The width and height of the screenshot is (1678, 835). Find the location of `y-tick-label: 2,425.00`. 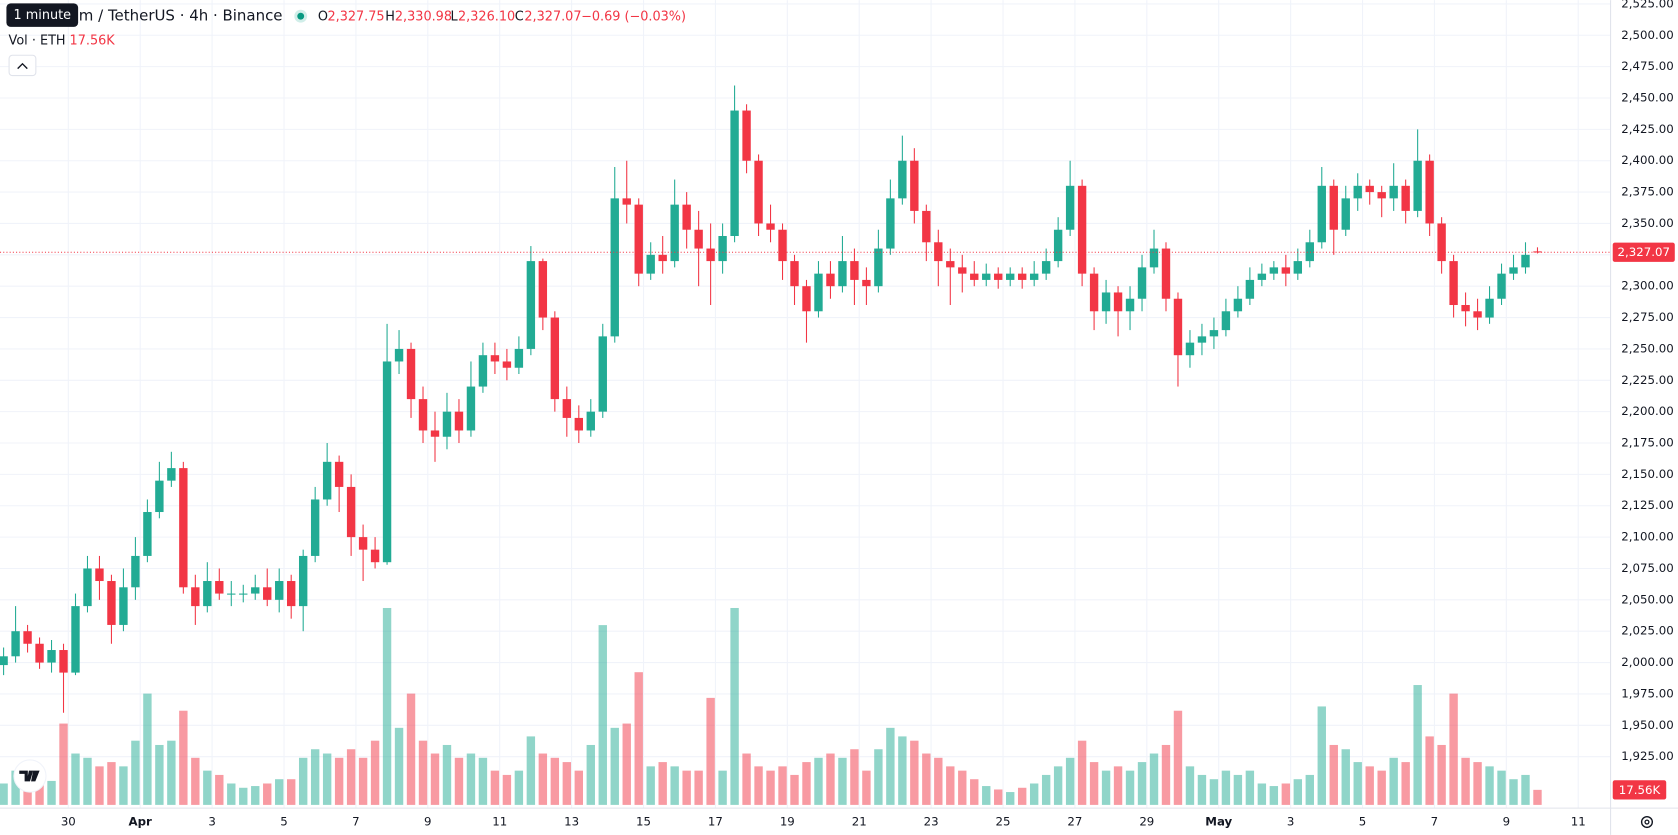

y-tick-label: 2,425.00 is located at coordinates (1647, 129).